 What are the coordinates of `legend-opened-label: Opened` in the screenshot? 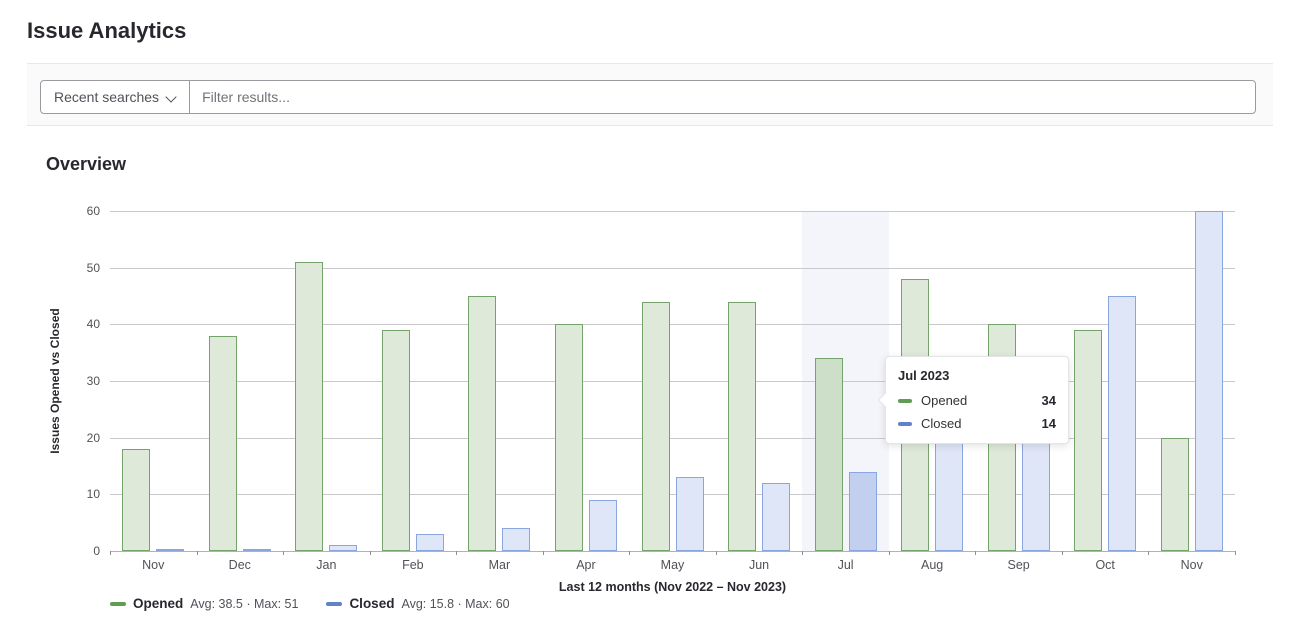 It's located at (158, 603).